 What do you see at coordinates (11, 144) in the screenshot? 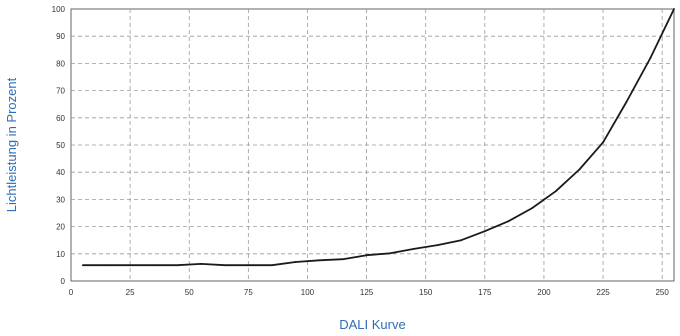
I see `y-axis-title: Lichtleistung in Prozent` at bounding box center [11, 144].